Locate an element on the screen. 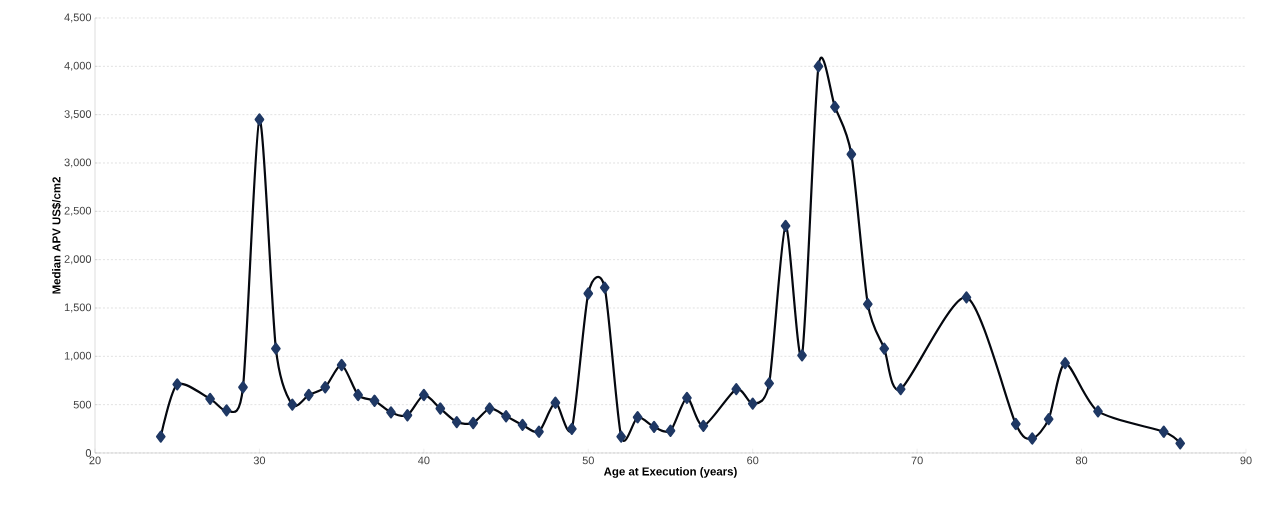 Image resolution: width=1283 pixels, height=524 pixels. x-tick-label: 50 is located at coordinates (588, 460).